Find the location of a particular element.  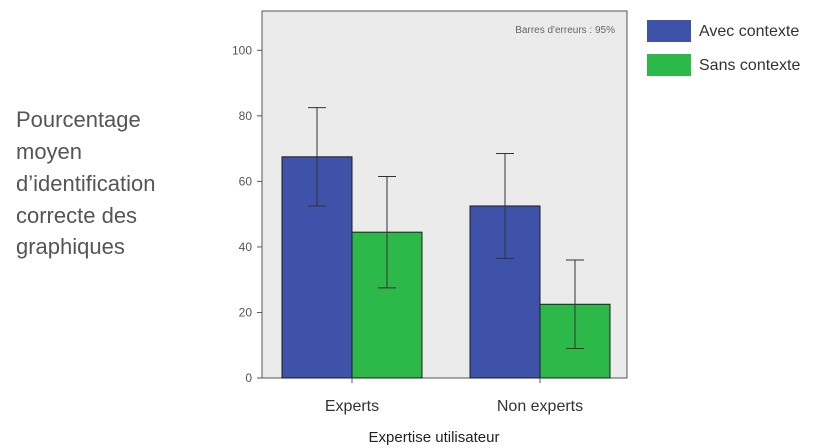

y-axis-title-line-2: moyen is located at coordinates (49, 151).